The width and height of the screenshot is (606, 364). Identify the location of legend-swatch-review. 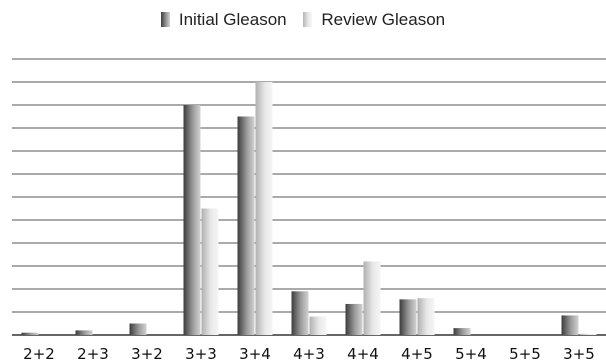
(308, 19).